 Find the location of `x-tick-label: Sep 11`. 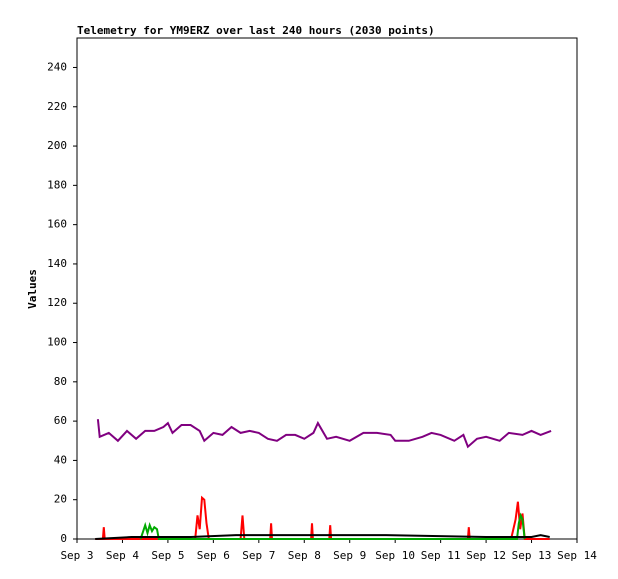

x-tick-label: Sep 11 is located at coordinates (441, 555).